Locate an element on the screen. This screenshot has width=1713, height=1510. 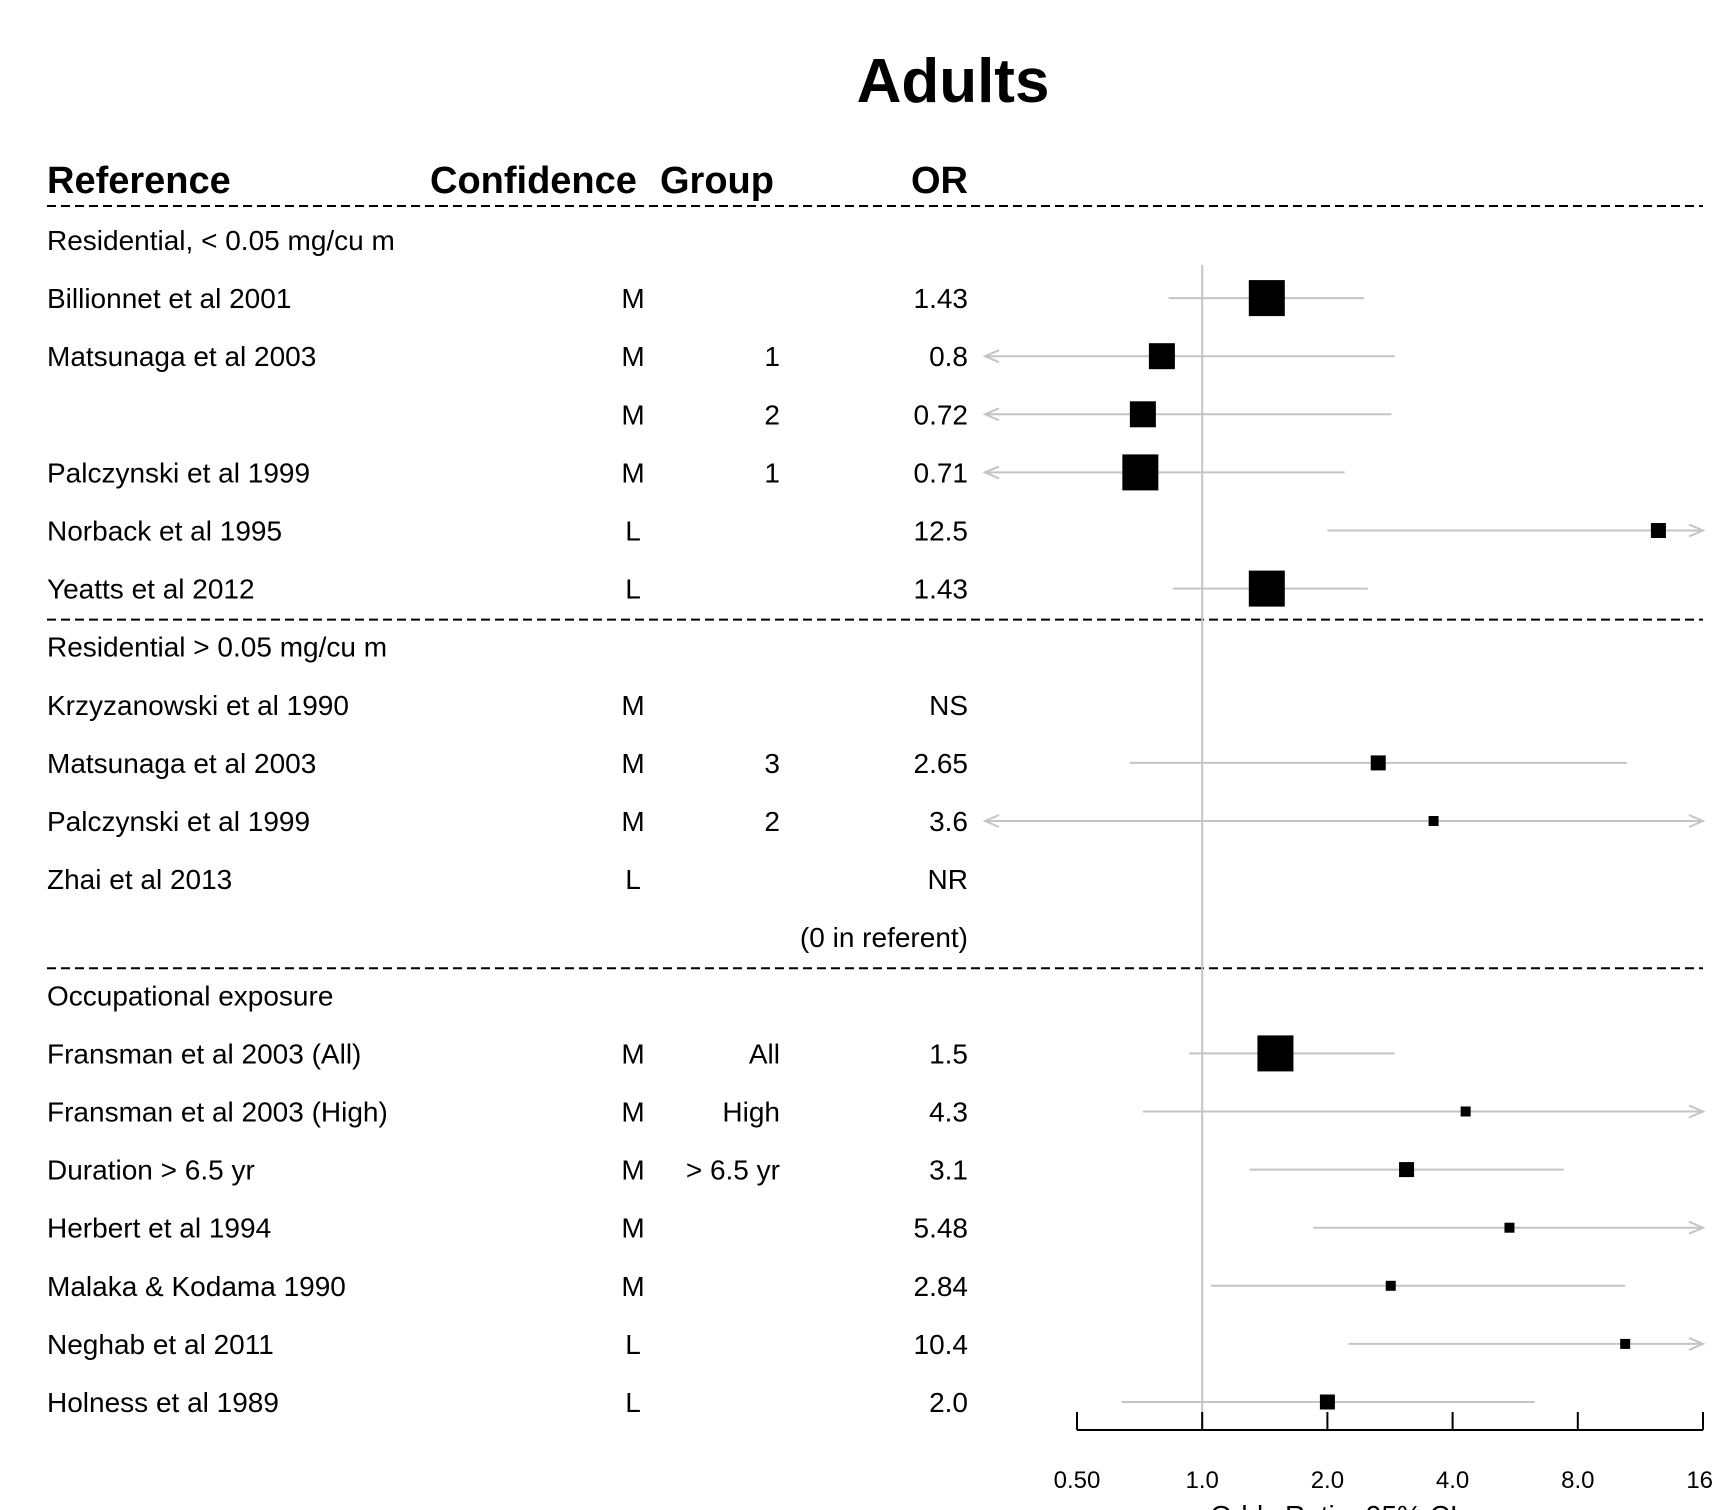
section-label: Residential > 0.05 mg/cu m is located at coordinates (217, 647).